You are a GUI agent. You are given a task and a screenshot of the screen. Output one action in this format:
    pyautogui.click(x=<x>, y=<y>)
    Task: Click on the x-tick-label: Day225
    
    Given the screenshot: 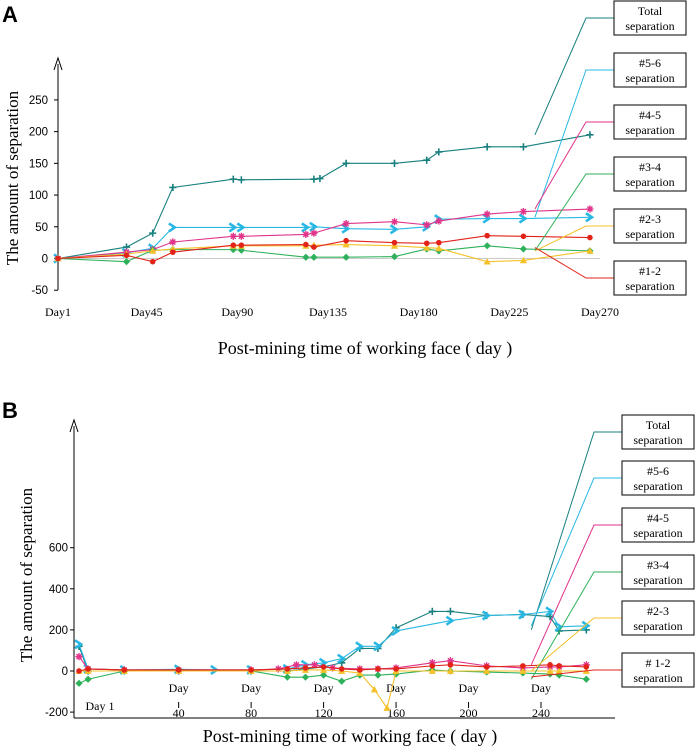 What is the action you would take?
    pyautogui.click(x=509, y=312)
    